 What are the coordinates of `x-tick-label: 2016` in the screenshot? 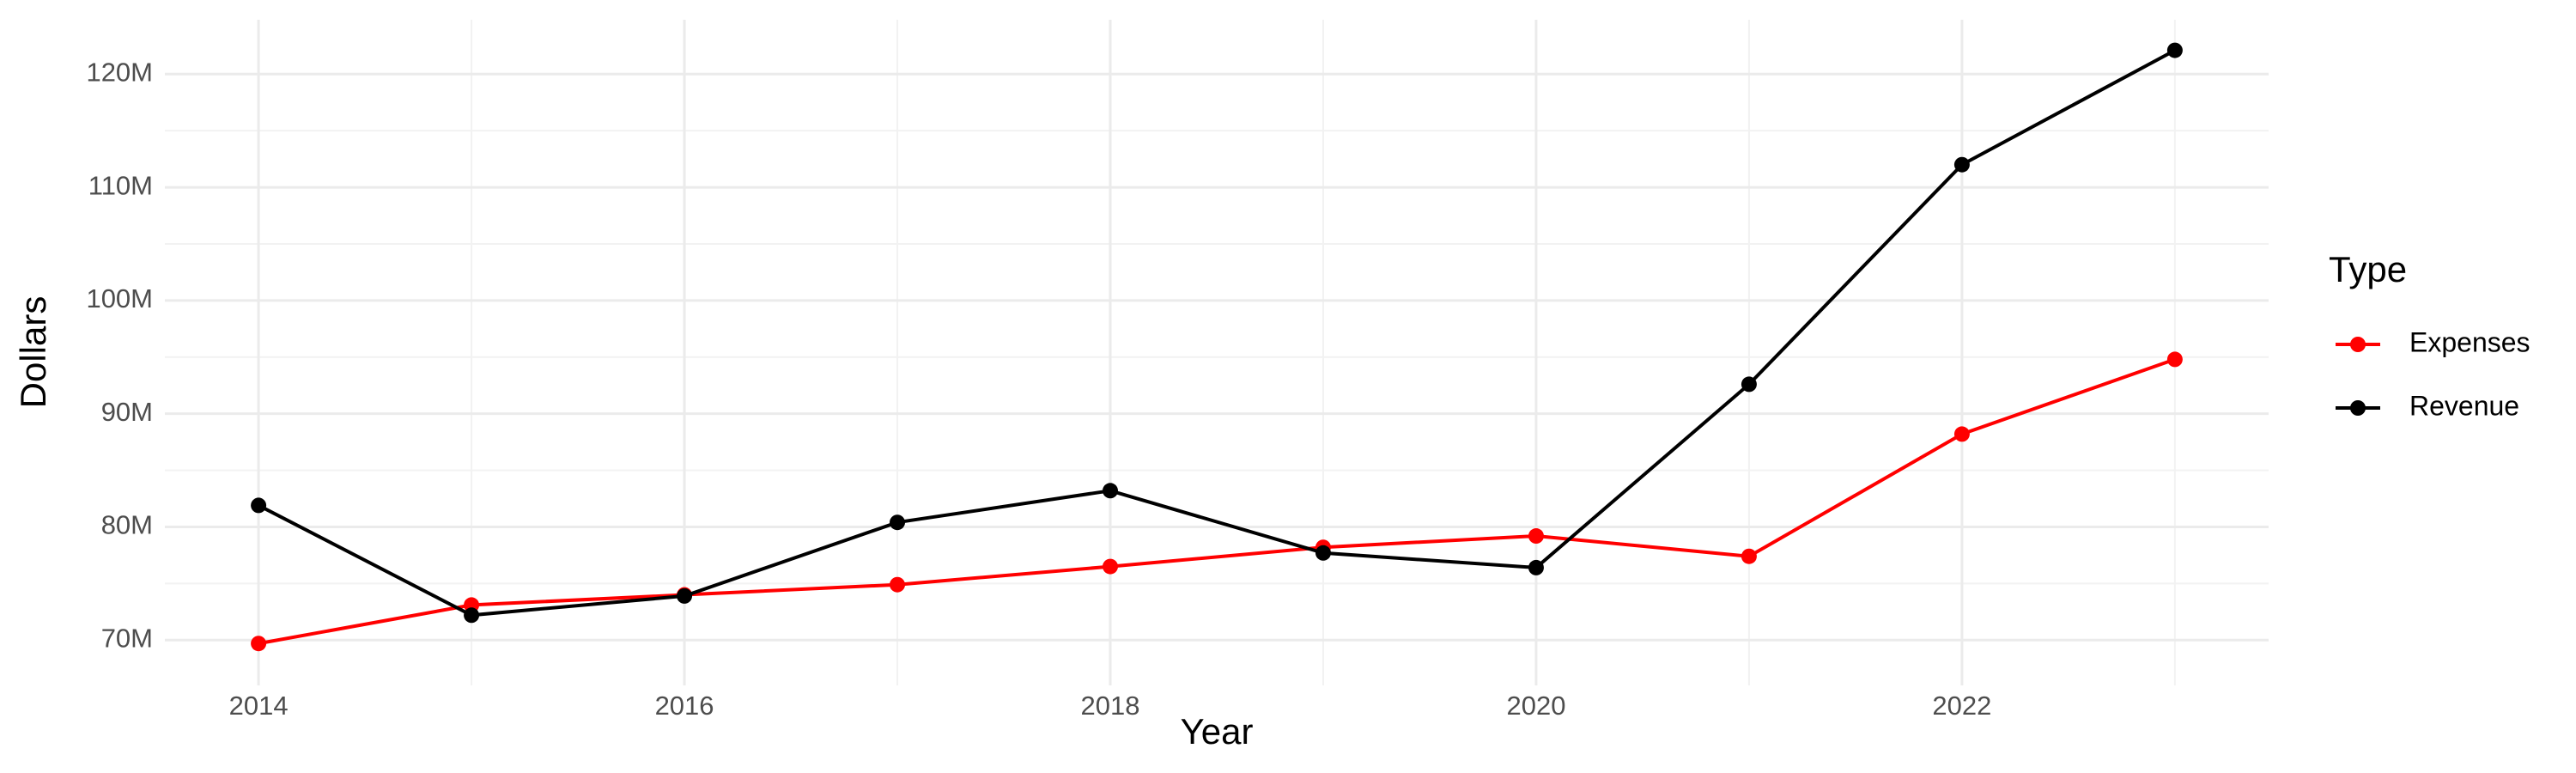 It's located at (684, 706).